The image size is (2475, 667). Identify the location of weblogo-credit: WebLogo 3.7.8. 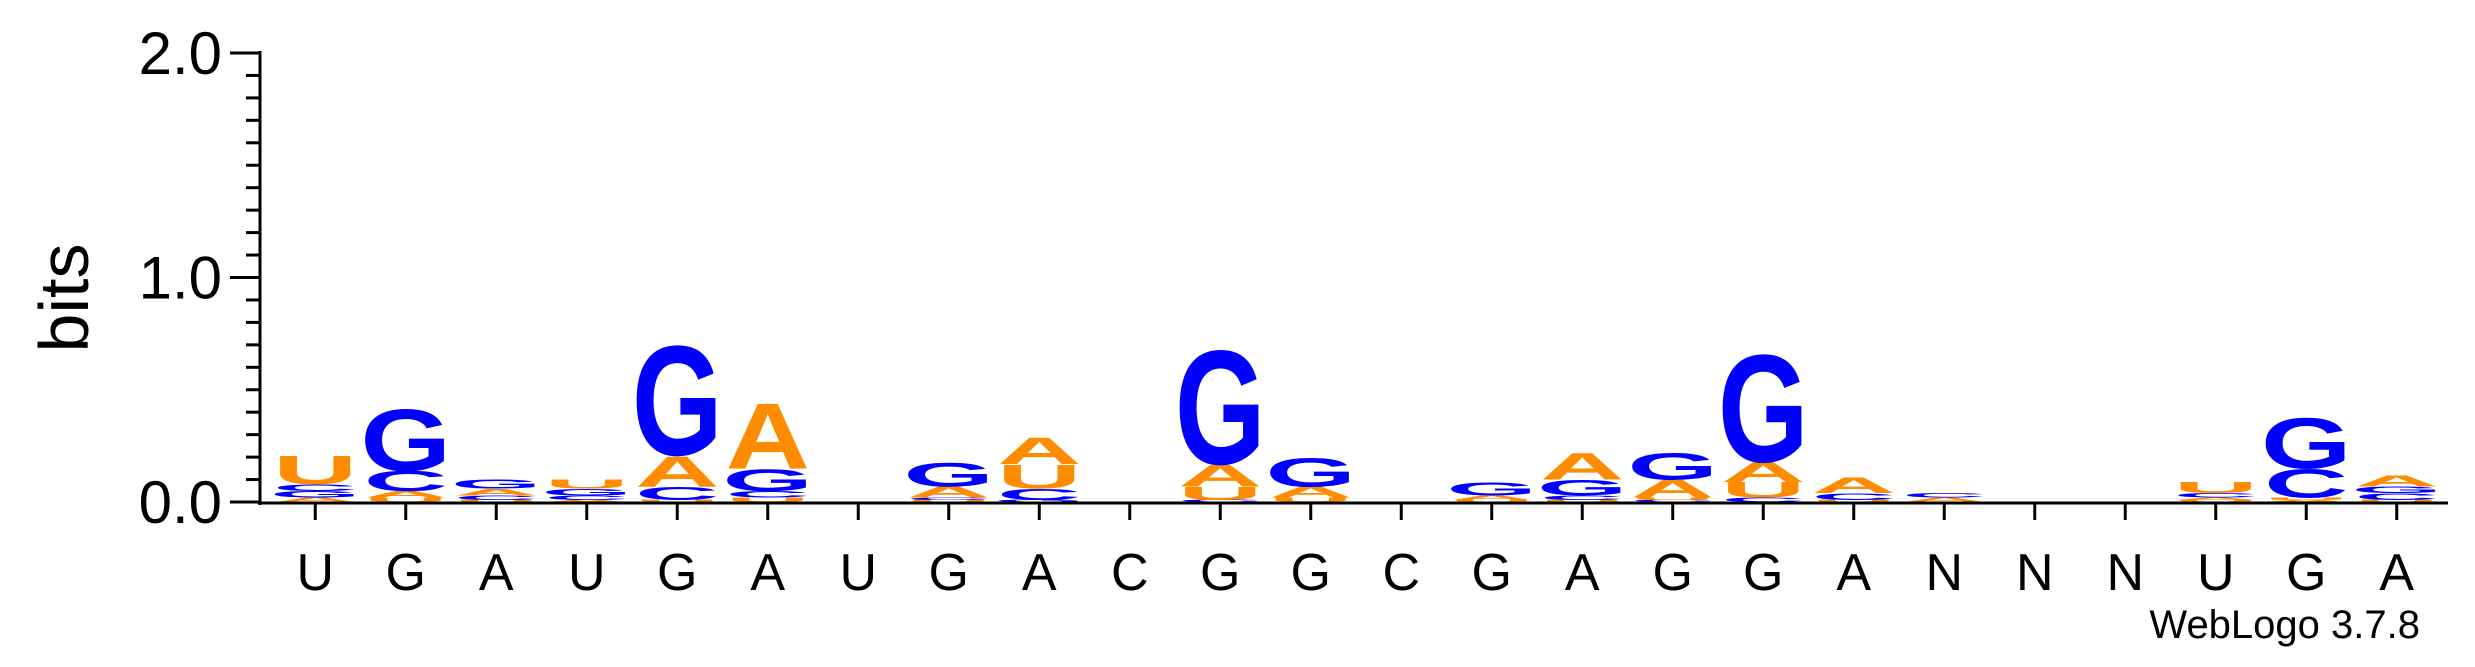
(2284, 625).